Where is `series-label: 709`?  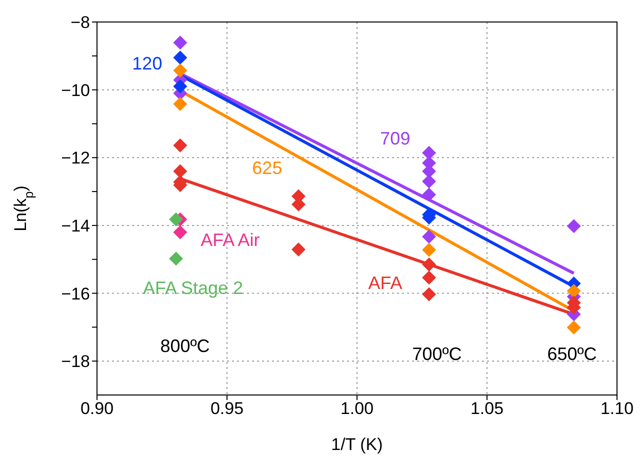 series-label: 709 is located at coordinates (395, 138).